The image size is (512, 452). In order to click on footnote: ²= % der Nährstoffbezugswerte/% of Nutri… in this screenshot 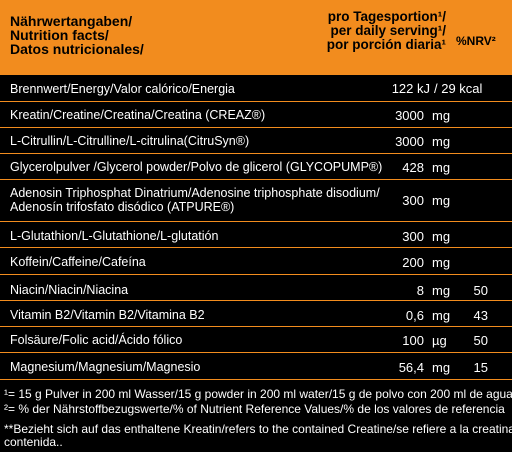, I will do `click(254, 409)`.